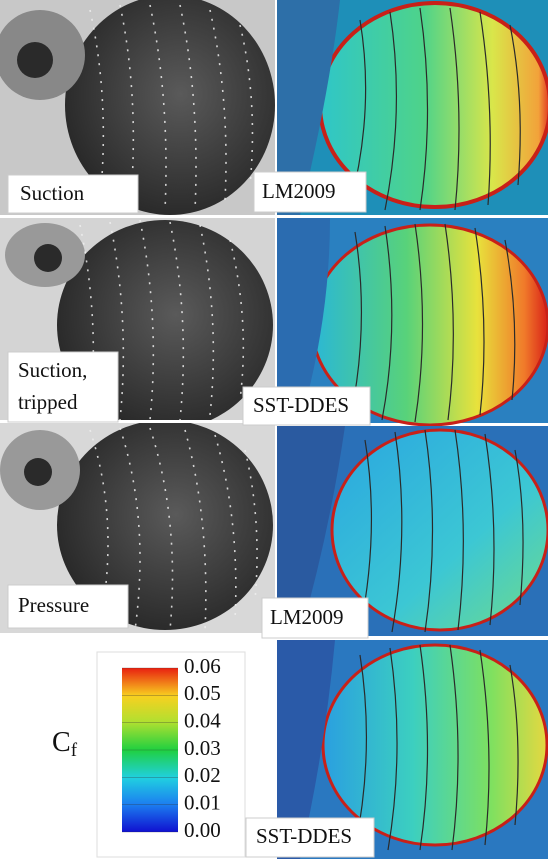  I want to click on panel-label: tripped, so click(48, 402).